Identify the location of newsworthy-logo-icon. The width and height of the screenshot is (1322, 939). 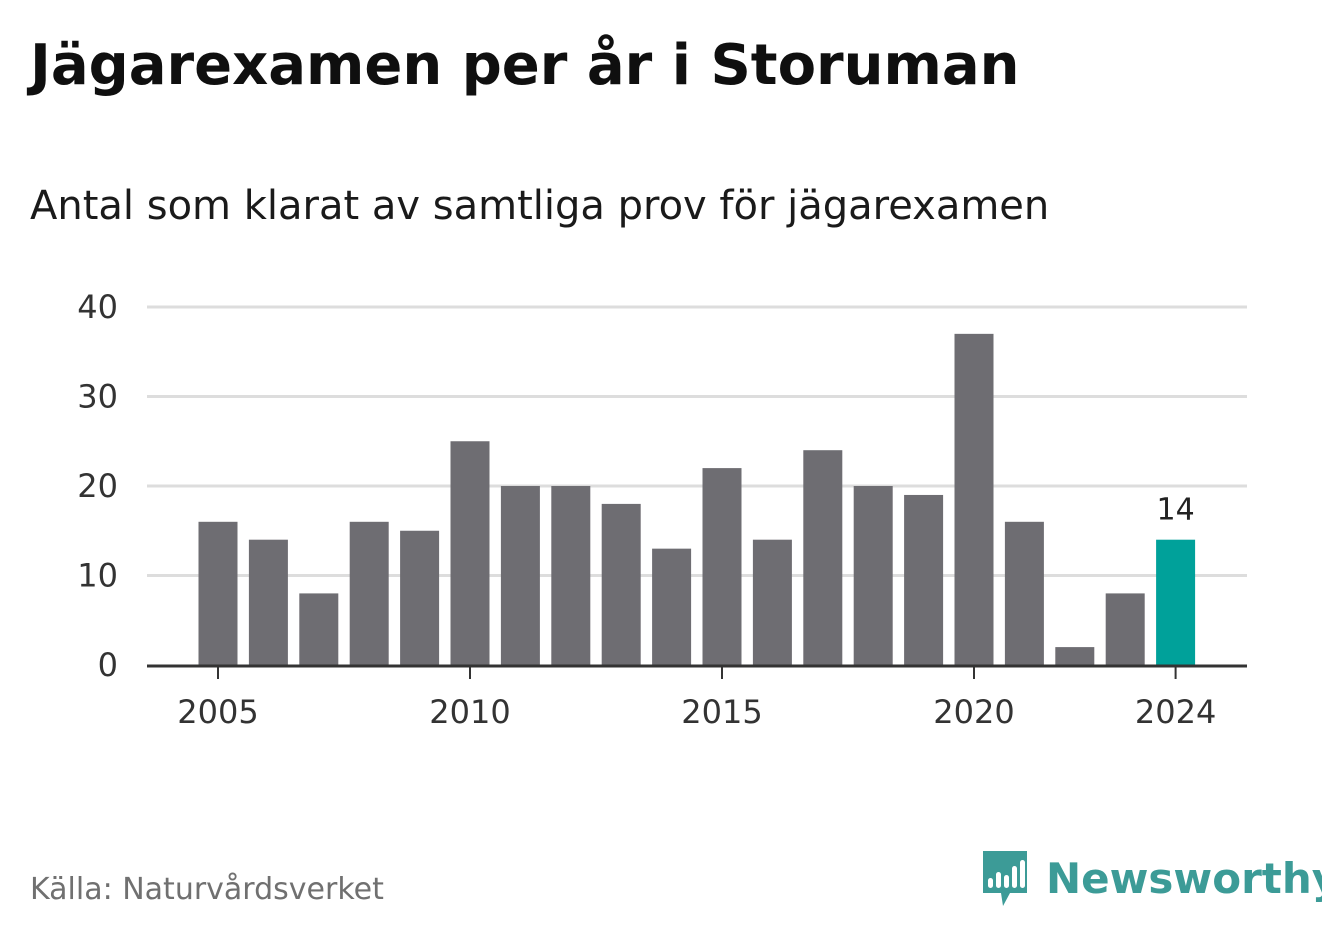
(1005, 878).